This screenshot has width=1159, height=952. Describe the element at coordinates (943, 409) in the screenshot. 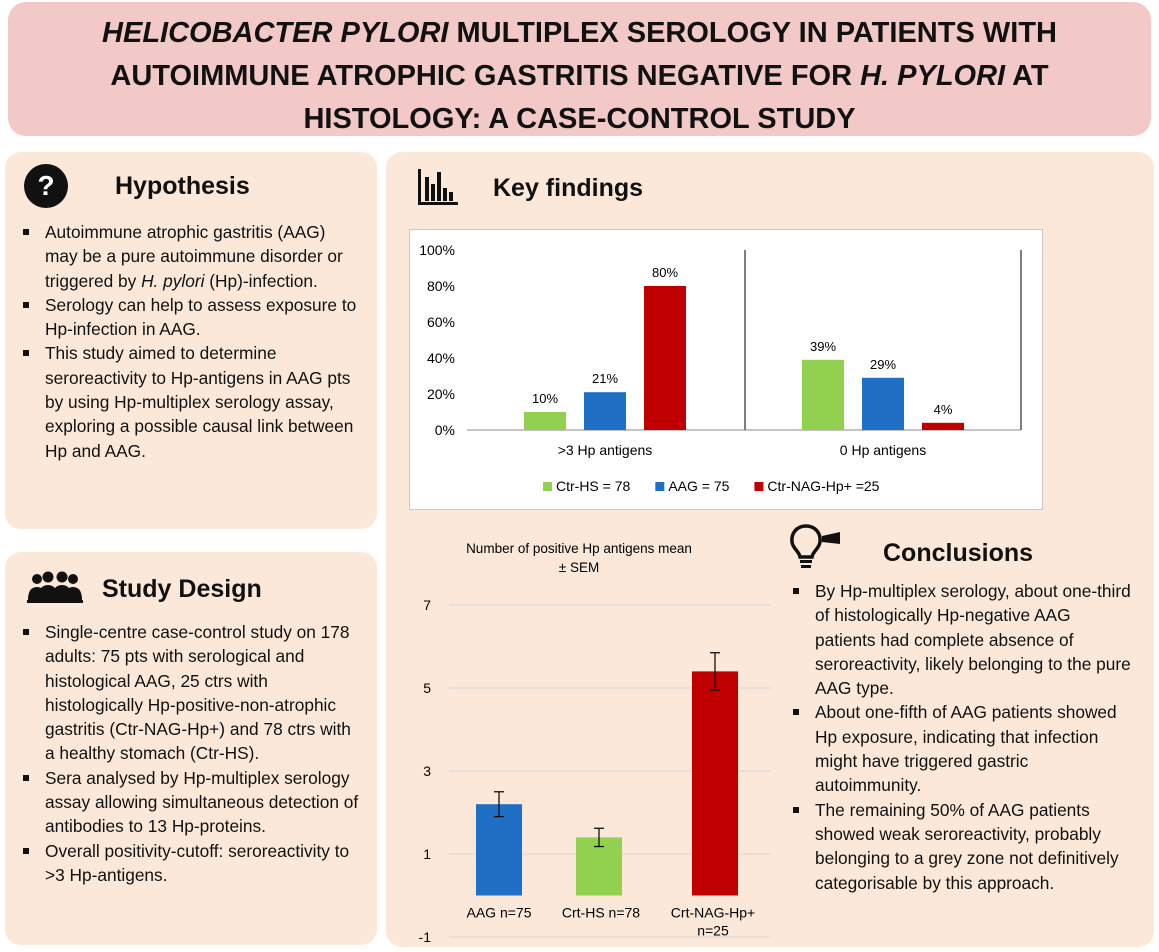

I see `data-label: 4%` at that location.